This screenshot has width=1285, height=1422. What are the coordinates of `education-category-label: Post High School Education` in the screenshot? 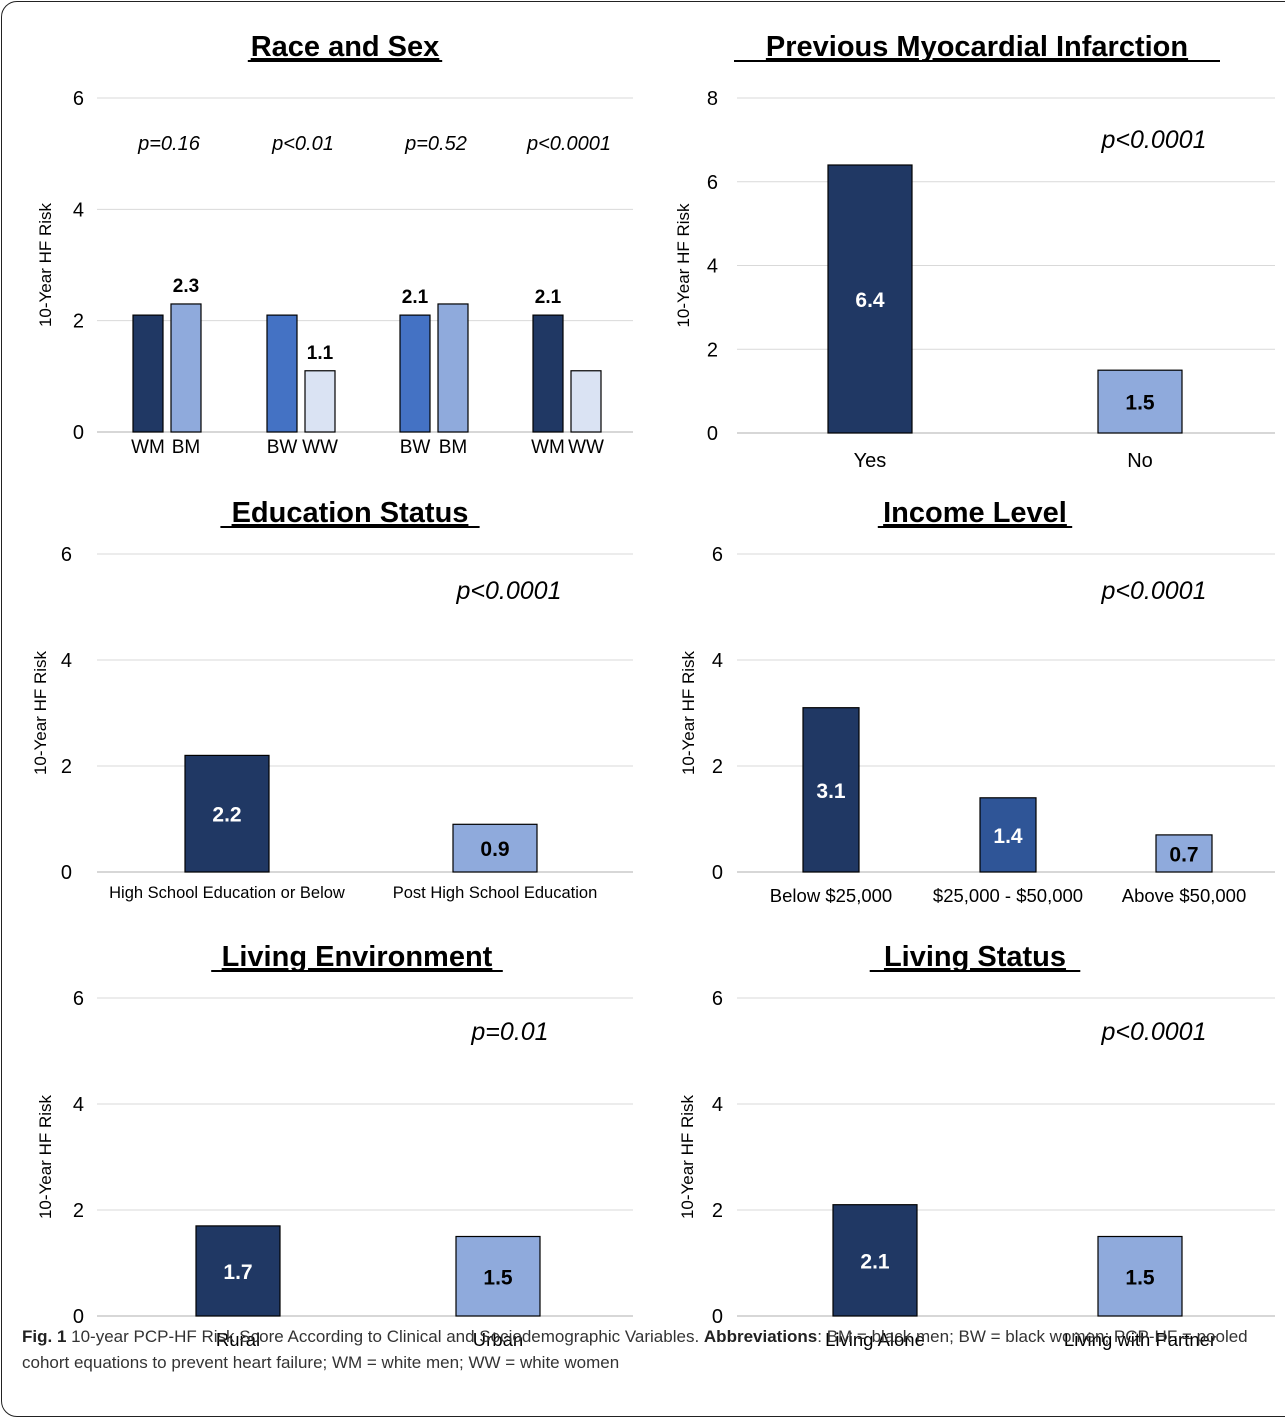 It's located at (495, 893).